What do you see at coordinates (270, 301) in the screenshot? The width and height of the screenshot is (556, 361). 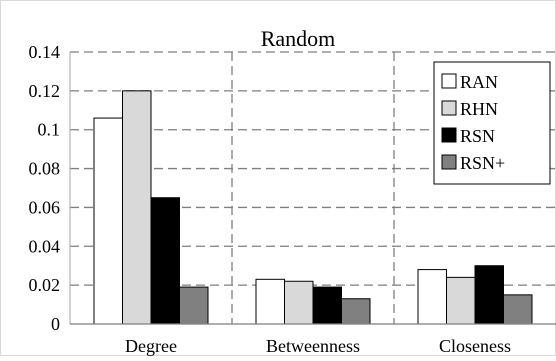 I see `bar-ran-betweenness` at bounding box center [270, 301].